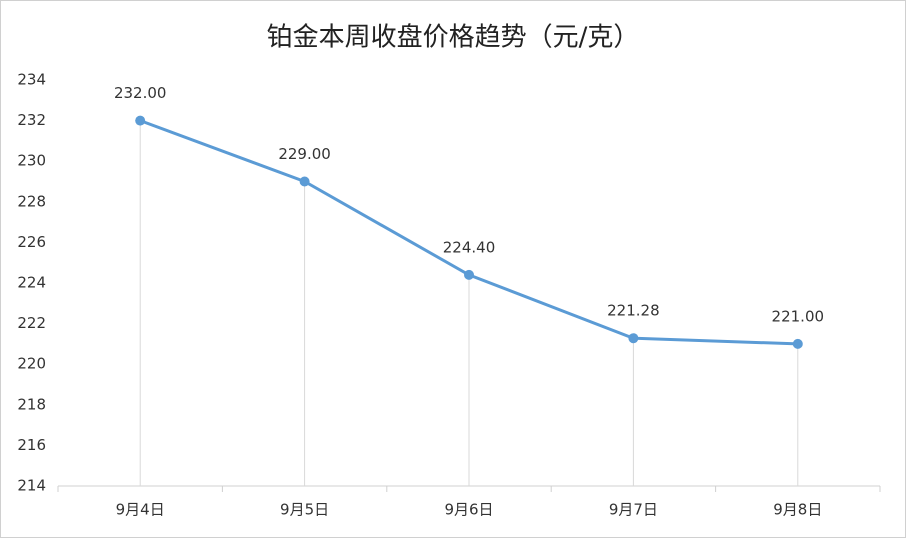  Describe the element at coordinates (304, 510) in the screenshot. I see `x-tick-label: 9月5日` at that location.